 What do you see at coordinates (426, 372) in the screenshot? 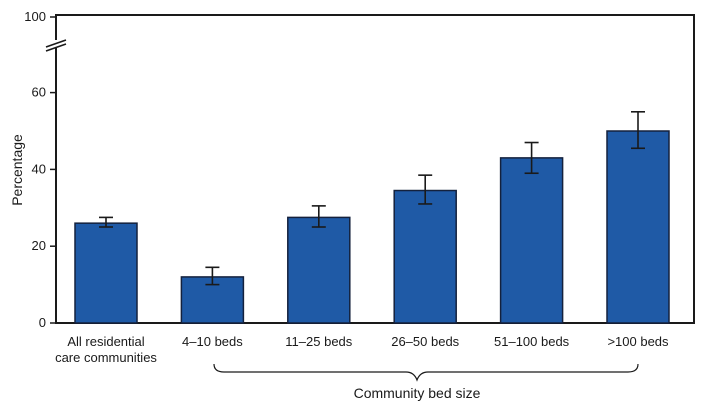
I see `bed-size-brace` at bounding box center [426, 372].